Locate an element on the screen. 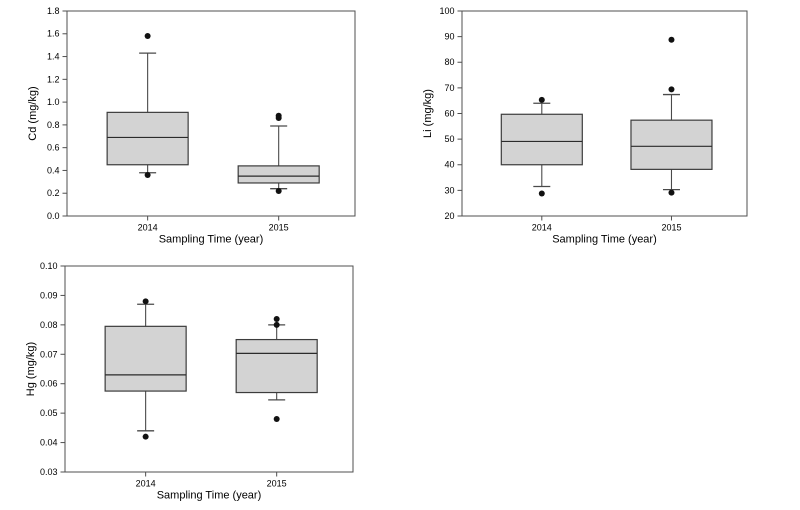 Image resolution: width=800 pixels, height=510 pixels. y-axis-title: Cd (mg/kg) is located at coordinates (33, 113).